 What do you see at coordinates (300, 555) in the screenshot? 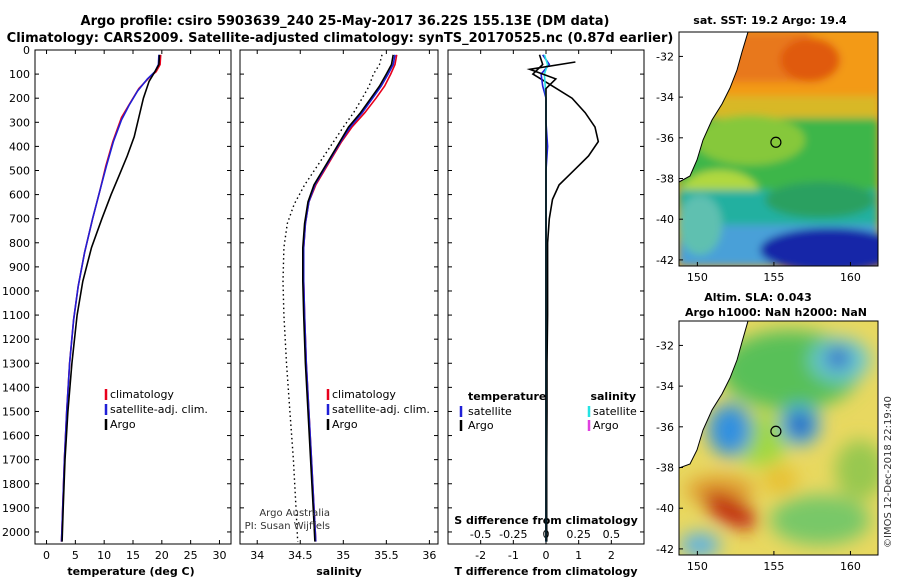
I see `x-tick-label-1: 34.5` at bounding box center [300, 555].